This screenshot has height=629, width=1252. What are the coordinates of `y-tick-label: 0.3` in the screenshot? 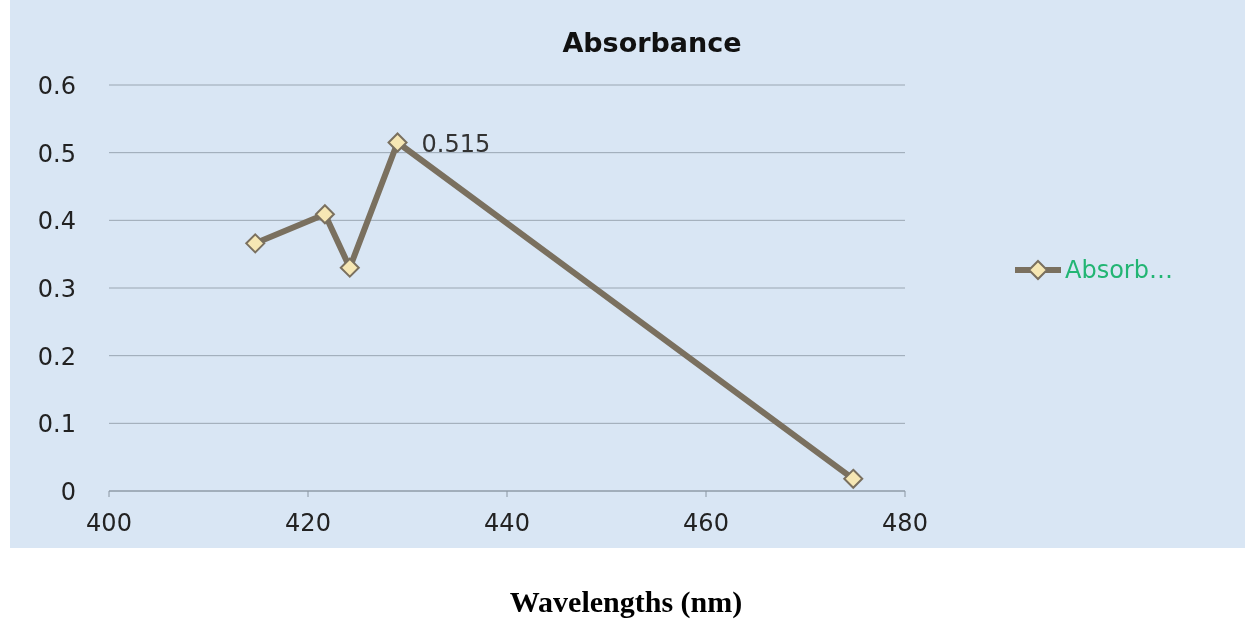 It's located at (56, 289).